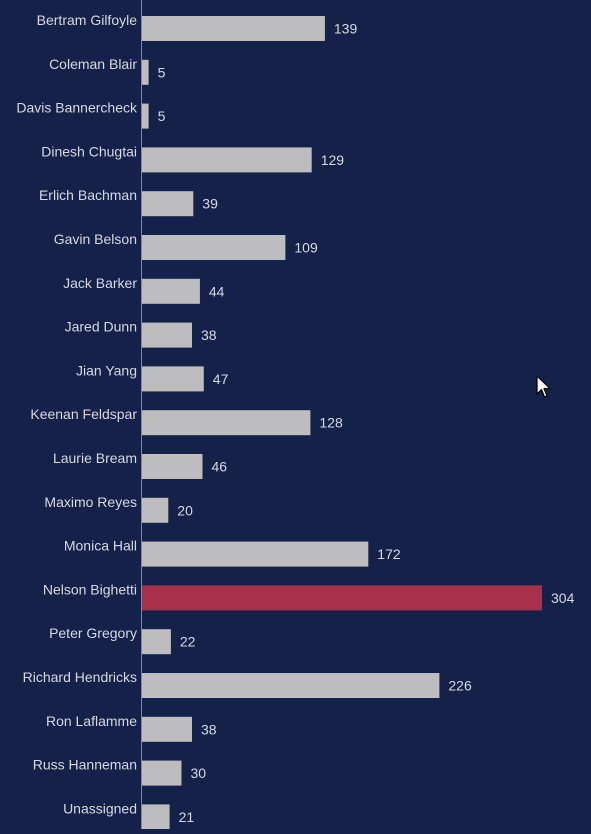  Describe the element at coordinates (187, 817) in the screenshot. I see `value-label-unassigned: 21` at that location.